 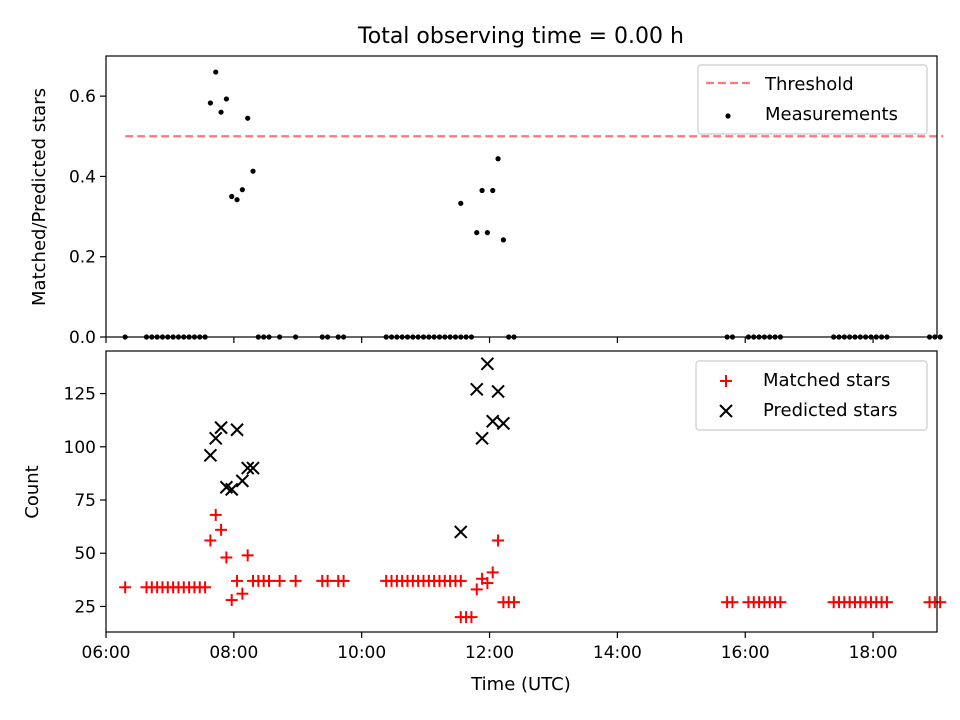 What do you see at coordinates (80, 395) in the screenshot?
I see `count-y-tick-label: 125` at bounding box center [80, 395].